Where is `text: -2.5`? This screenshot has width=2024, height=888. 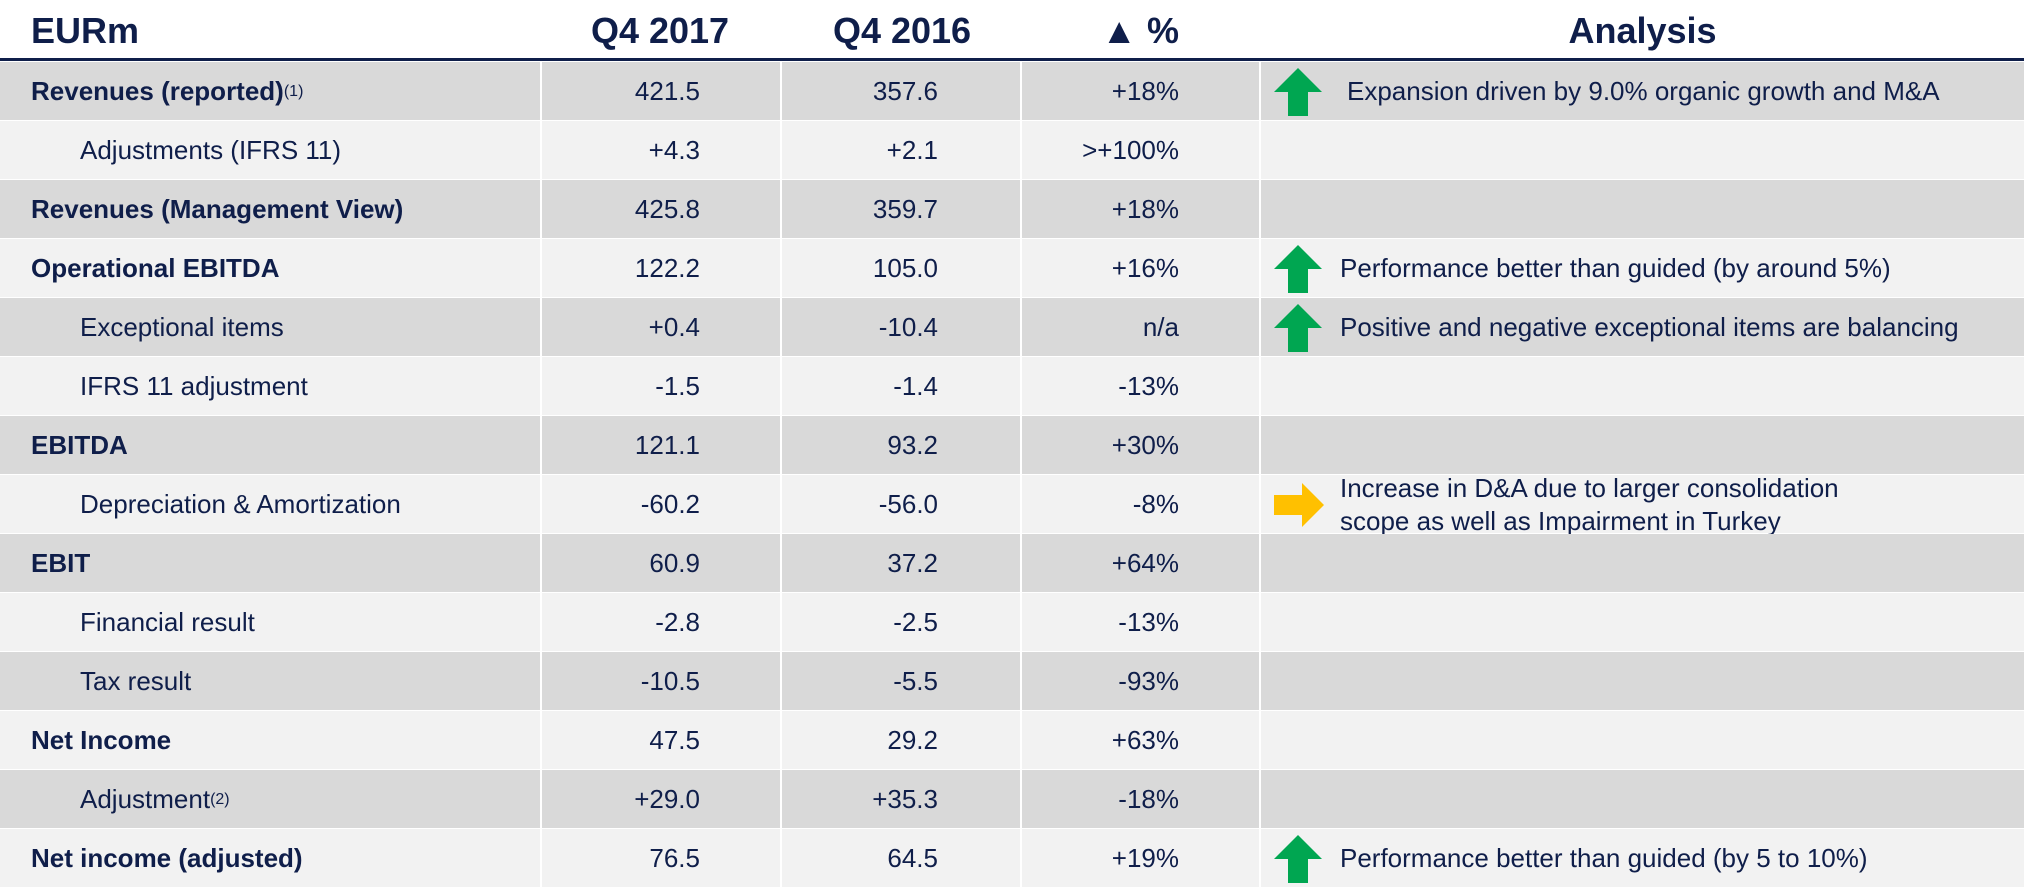 text: -2.5 is located at coordinates (915, 622).